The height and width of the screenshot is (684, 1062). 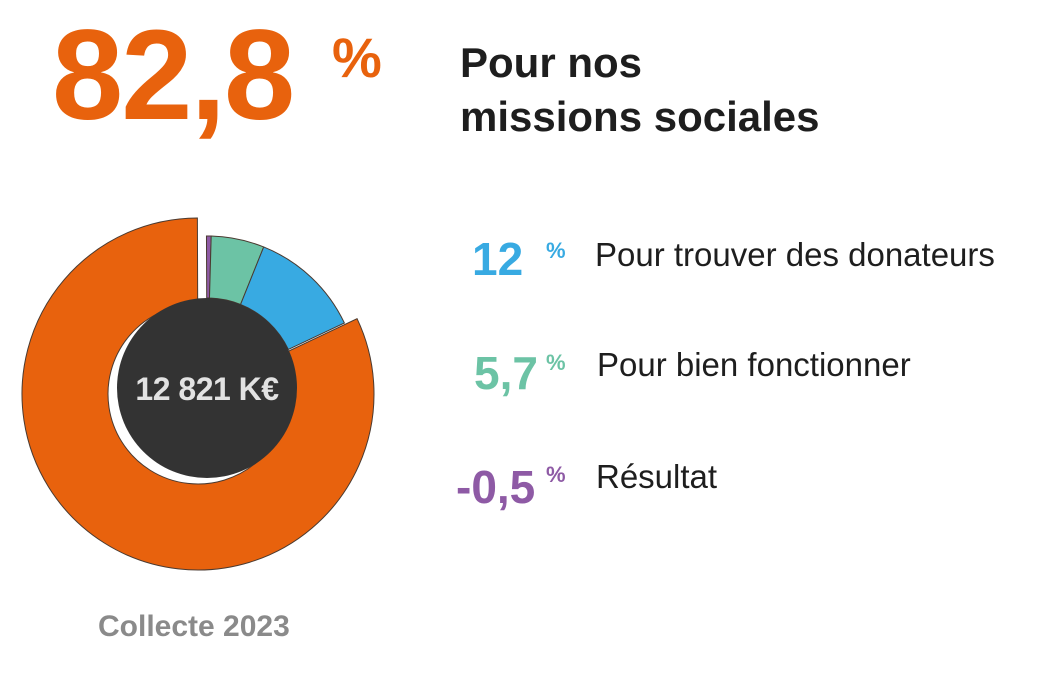 I want to click on donut-center, so click(x=207, y=388).